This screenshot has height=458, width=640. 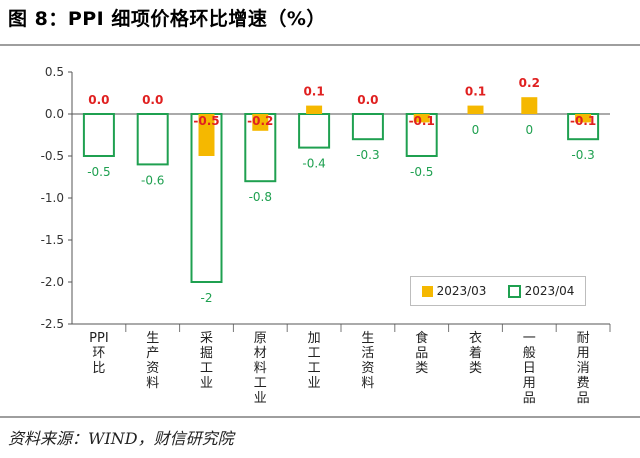 I want to click on y-tick-label: -1.5, so click(x=52, y=240).